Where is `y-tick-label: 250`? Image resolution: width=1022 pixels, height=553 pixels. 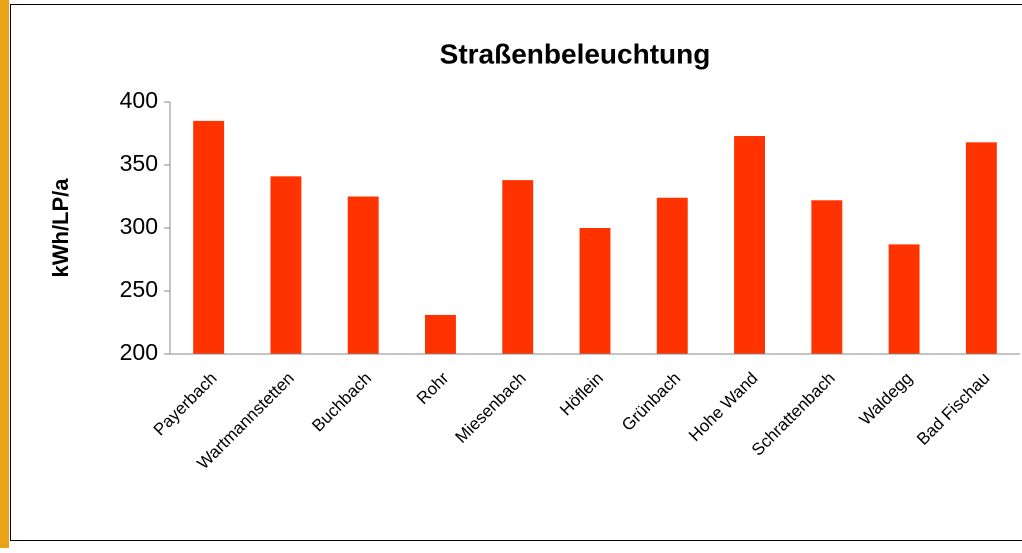 y-tick-label: 250 is located at coordinates (139, 289).